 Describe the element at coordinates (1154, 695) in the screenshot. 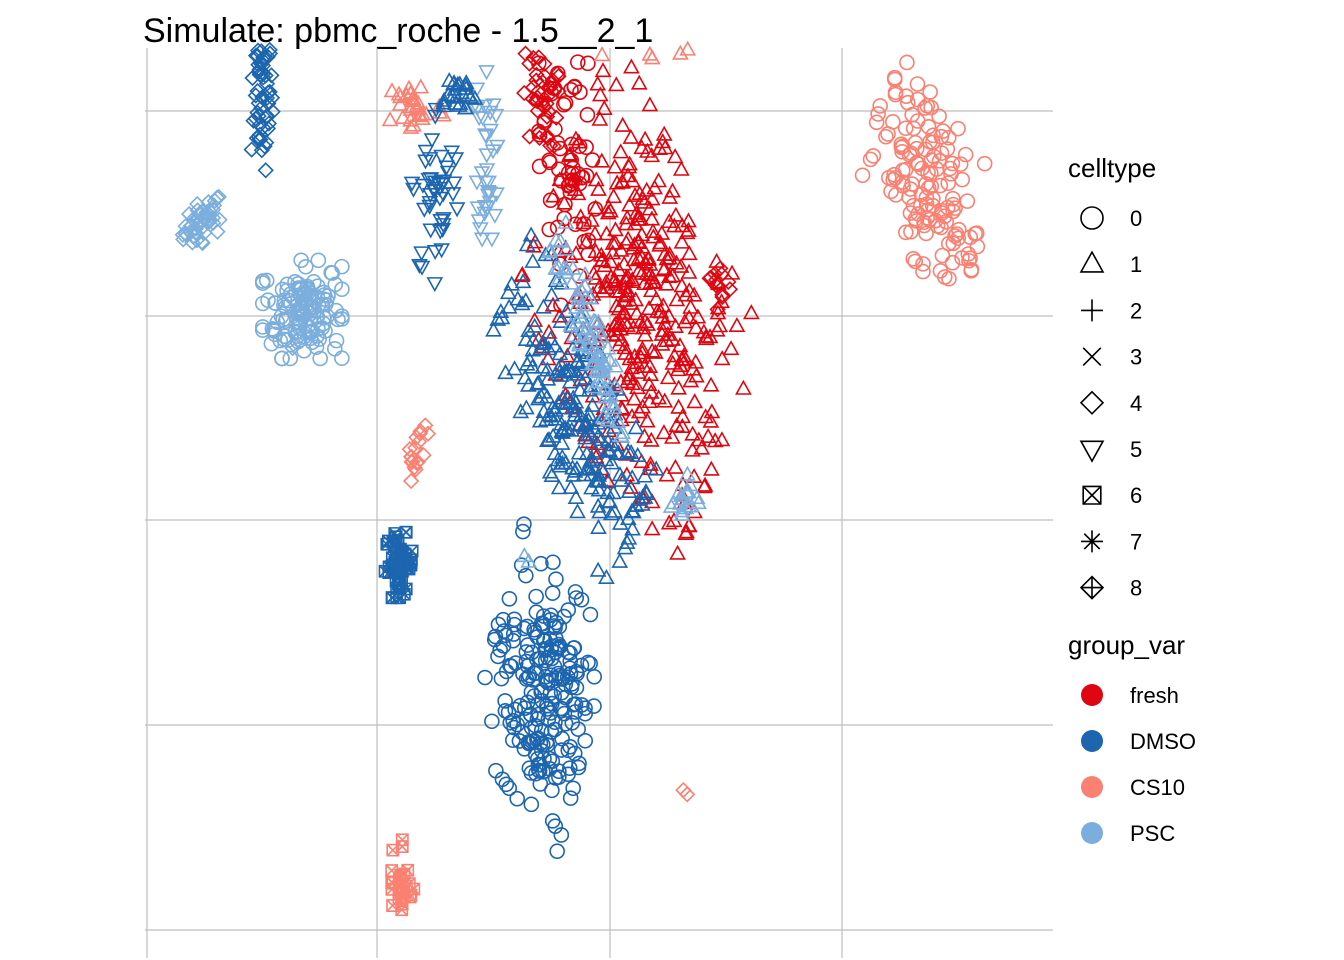

I see `legend-label-group-var: fresh` at that location.